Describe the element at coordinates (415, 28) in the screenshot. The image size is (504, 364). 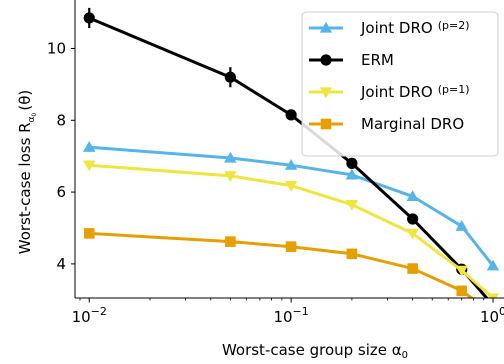
I see `legend-label: Joint DRO (p=2)` at that location.